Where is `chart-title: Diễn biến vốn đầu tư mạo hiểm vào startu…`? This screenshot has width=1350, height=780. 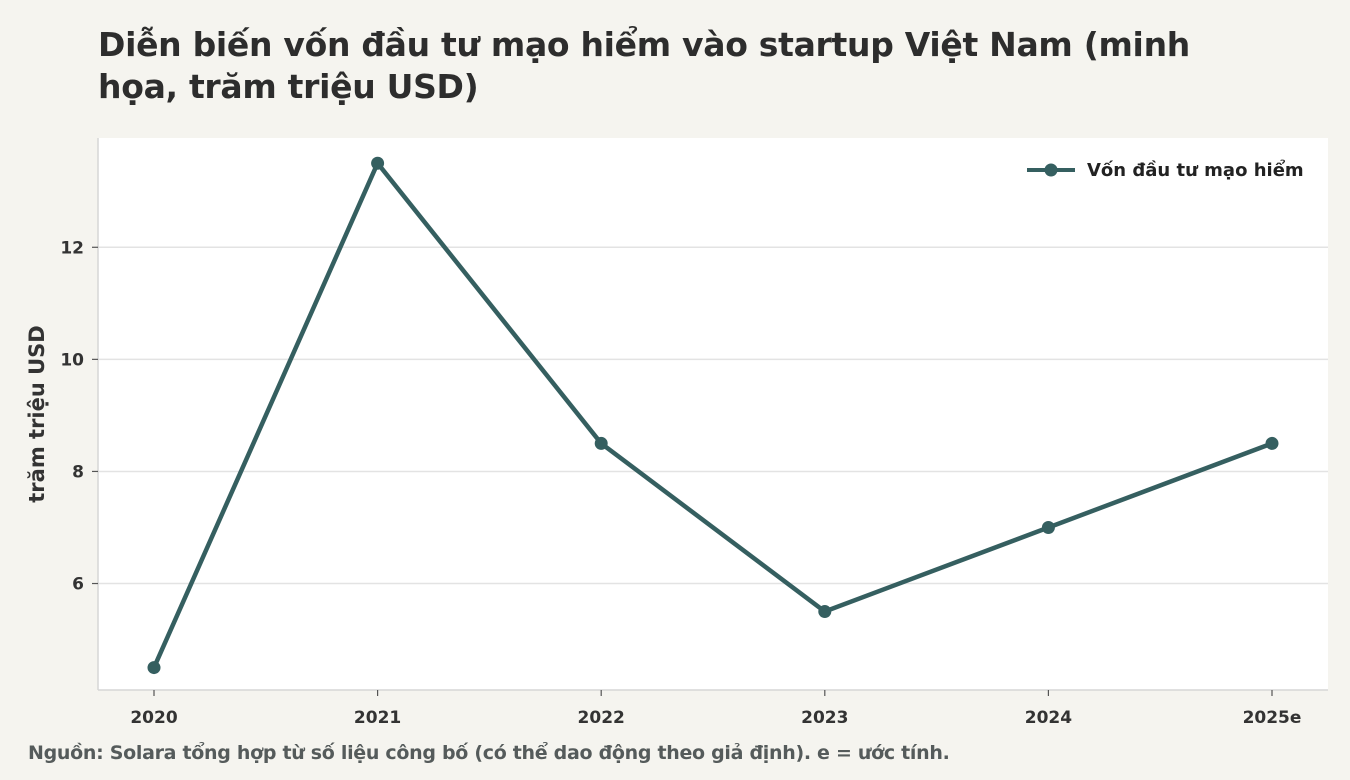 chart-title: Diễn biến vốn đầu tư mạo hiểm vào startu… is located at coordinates (644, 65).